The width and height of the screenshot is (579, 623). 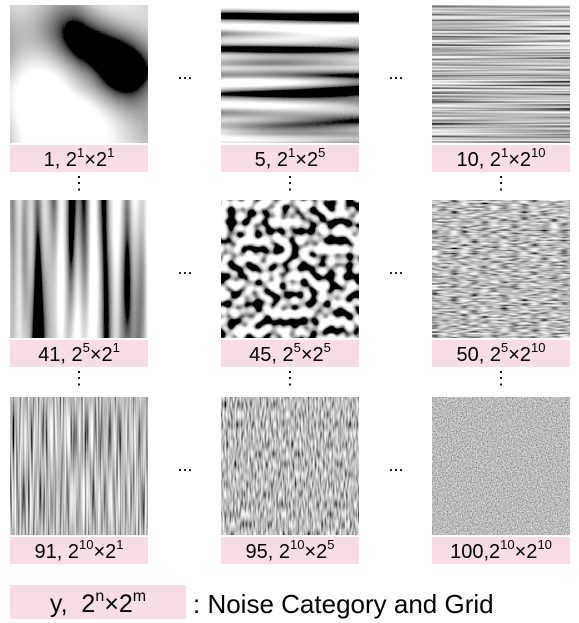 What do you see at coordinates (267, 552) in the screenshot?
I see `label-text: 95, 2` at bounding box center [267, 552].